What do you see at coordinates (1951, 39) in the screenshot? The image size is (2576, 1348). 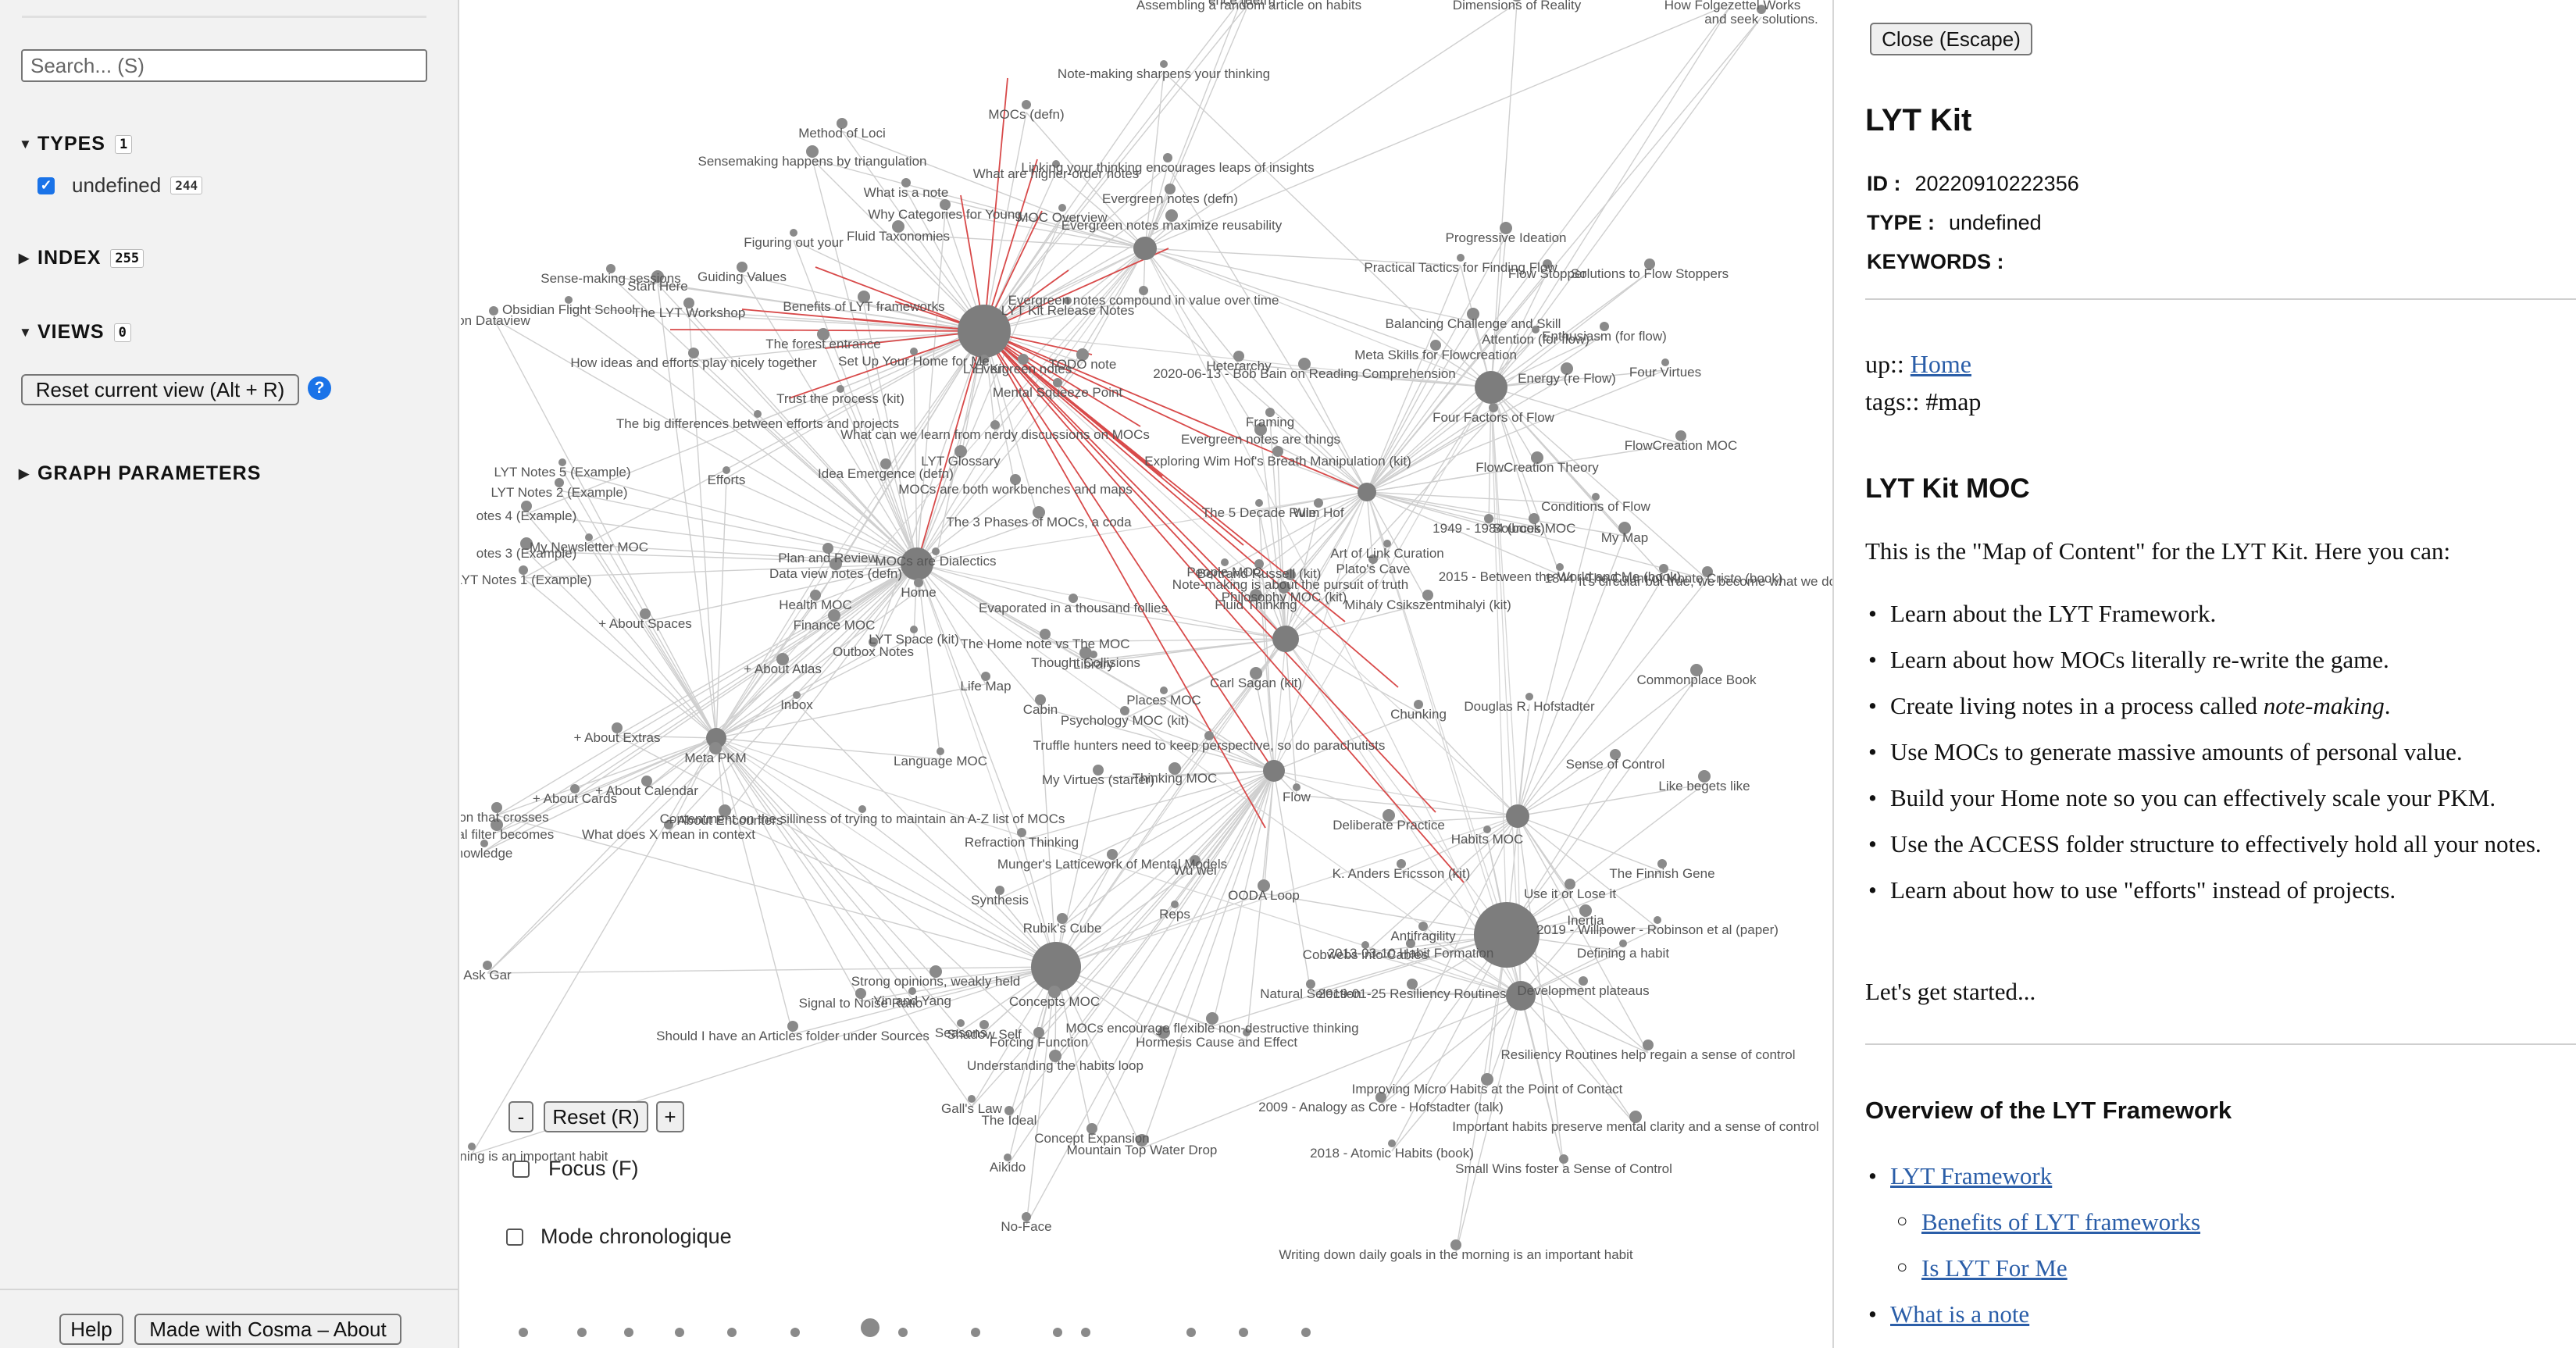 I see `close-button: Close (Escape)` at bounding box center [1951, 39].